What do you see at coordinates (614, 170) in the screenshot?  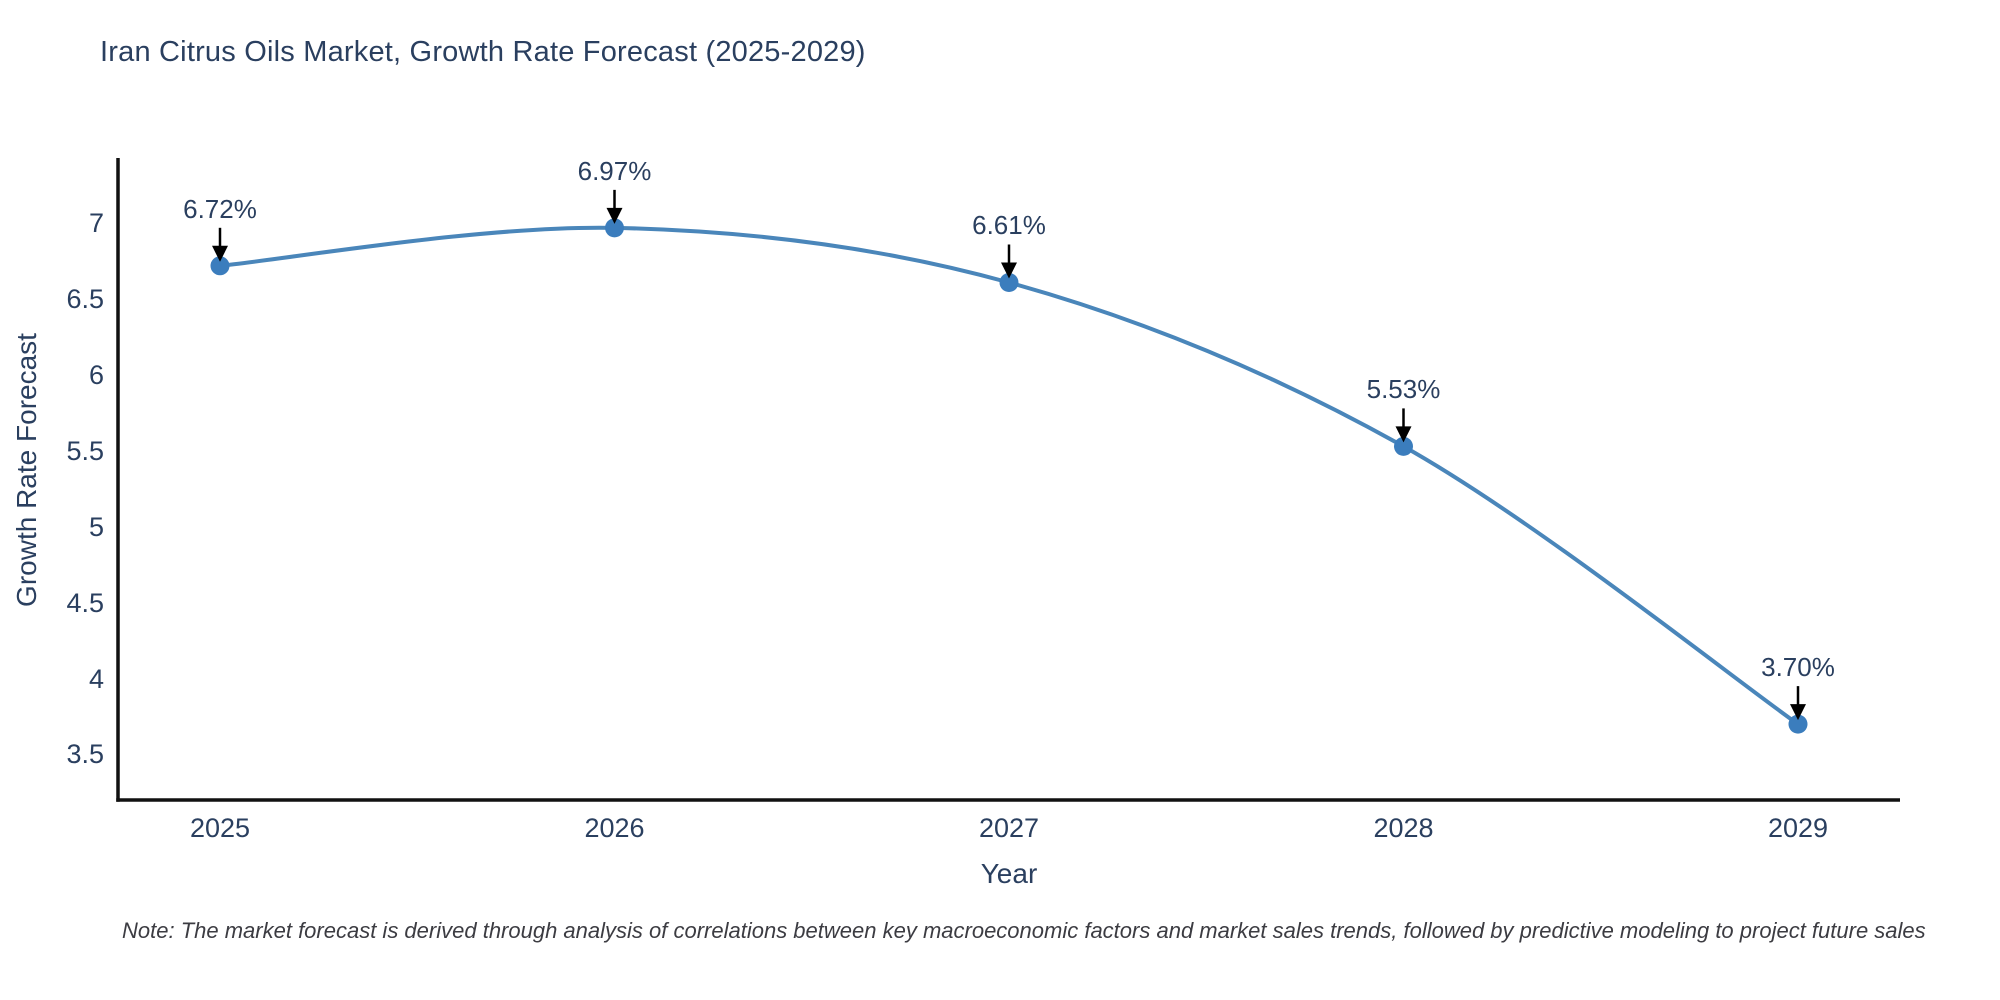 I see `annotation-label: 6.97%` at bounding box center [614, 170].